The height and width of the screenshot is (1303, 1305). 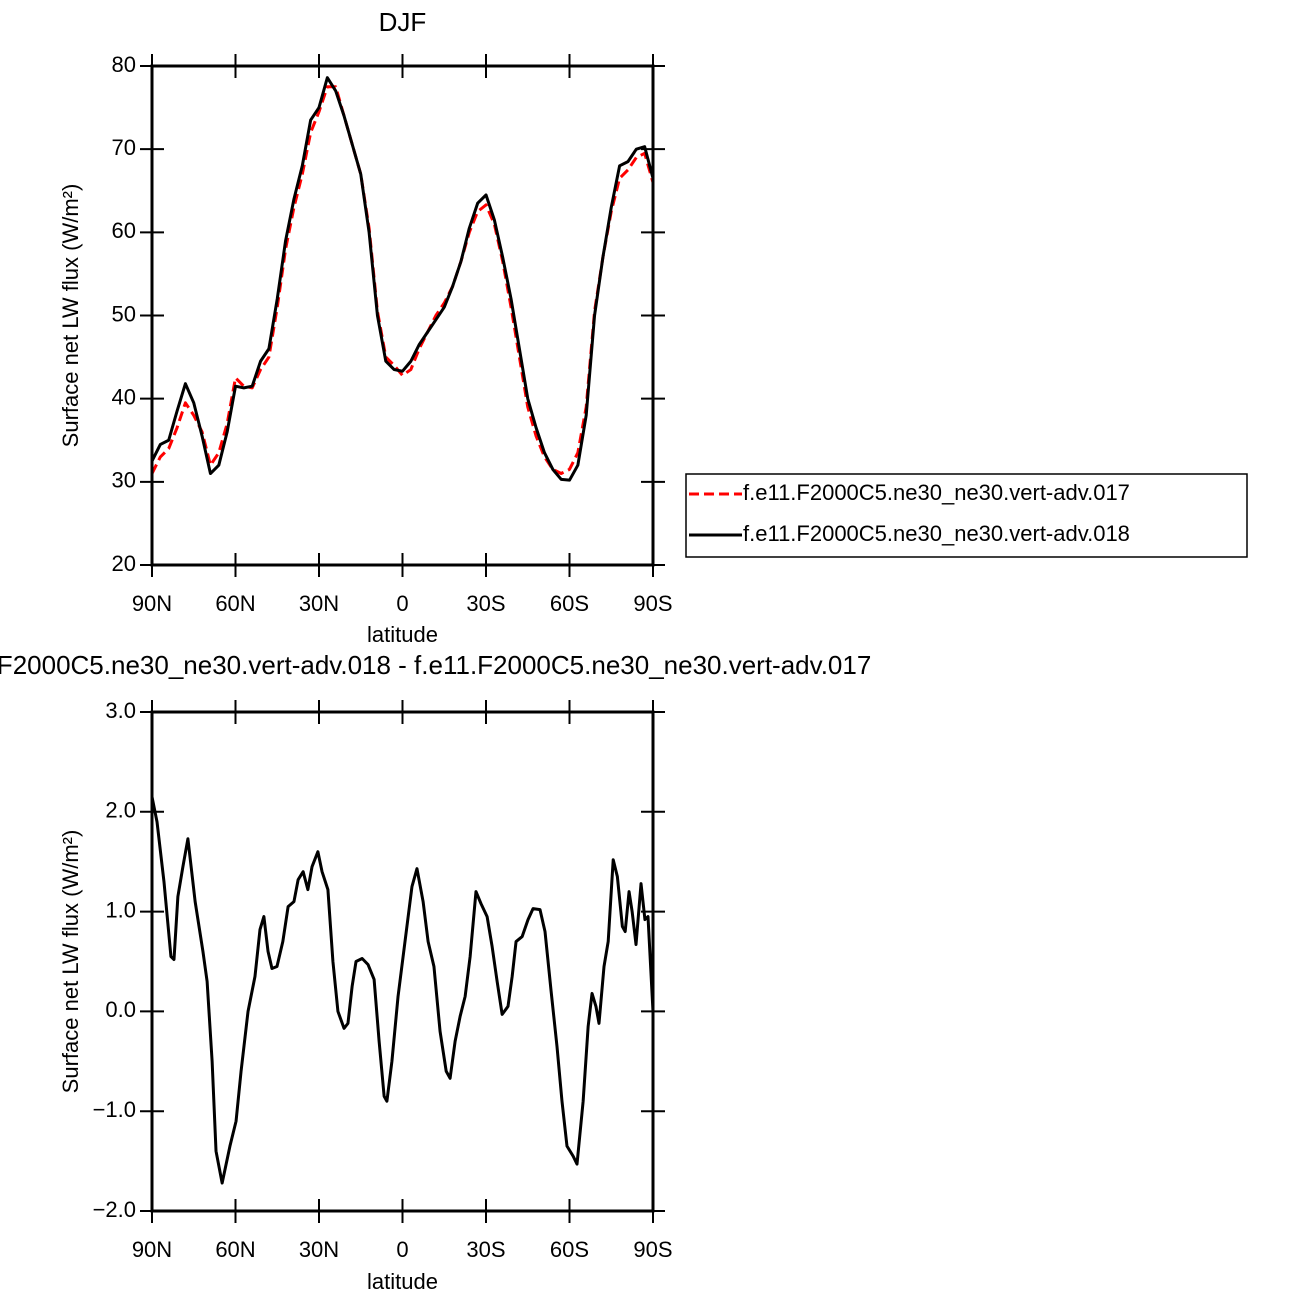 What do you see at coordinates (966, 515) in the screenshot?
I see `legend-box` at bounding box center [966, 515].